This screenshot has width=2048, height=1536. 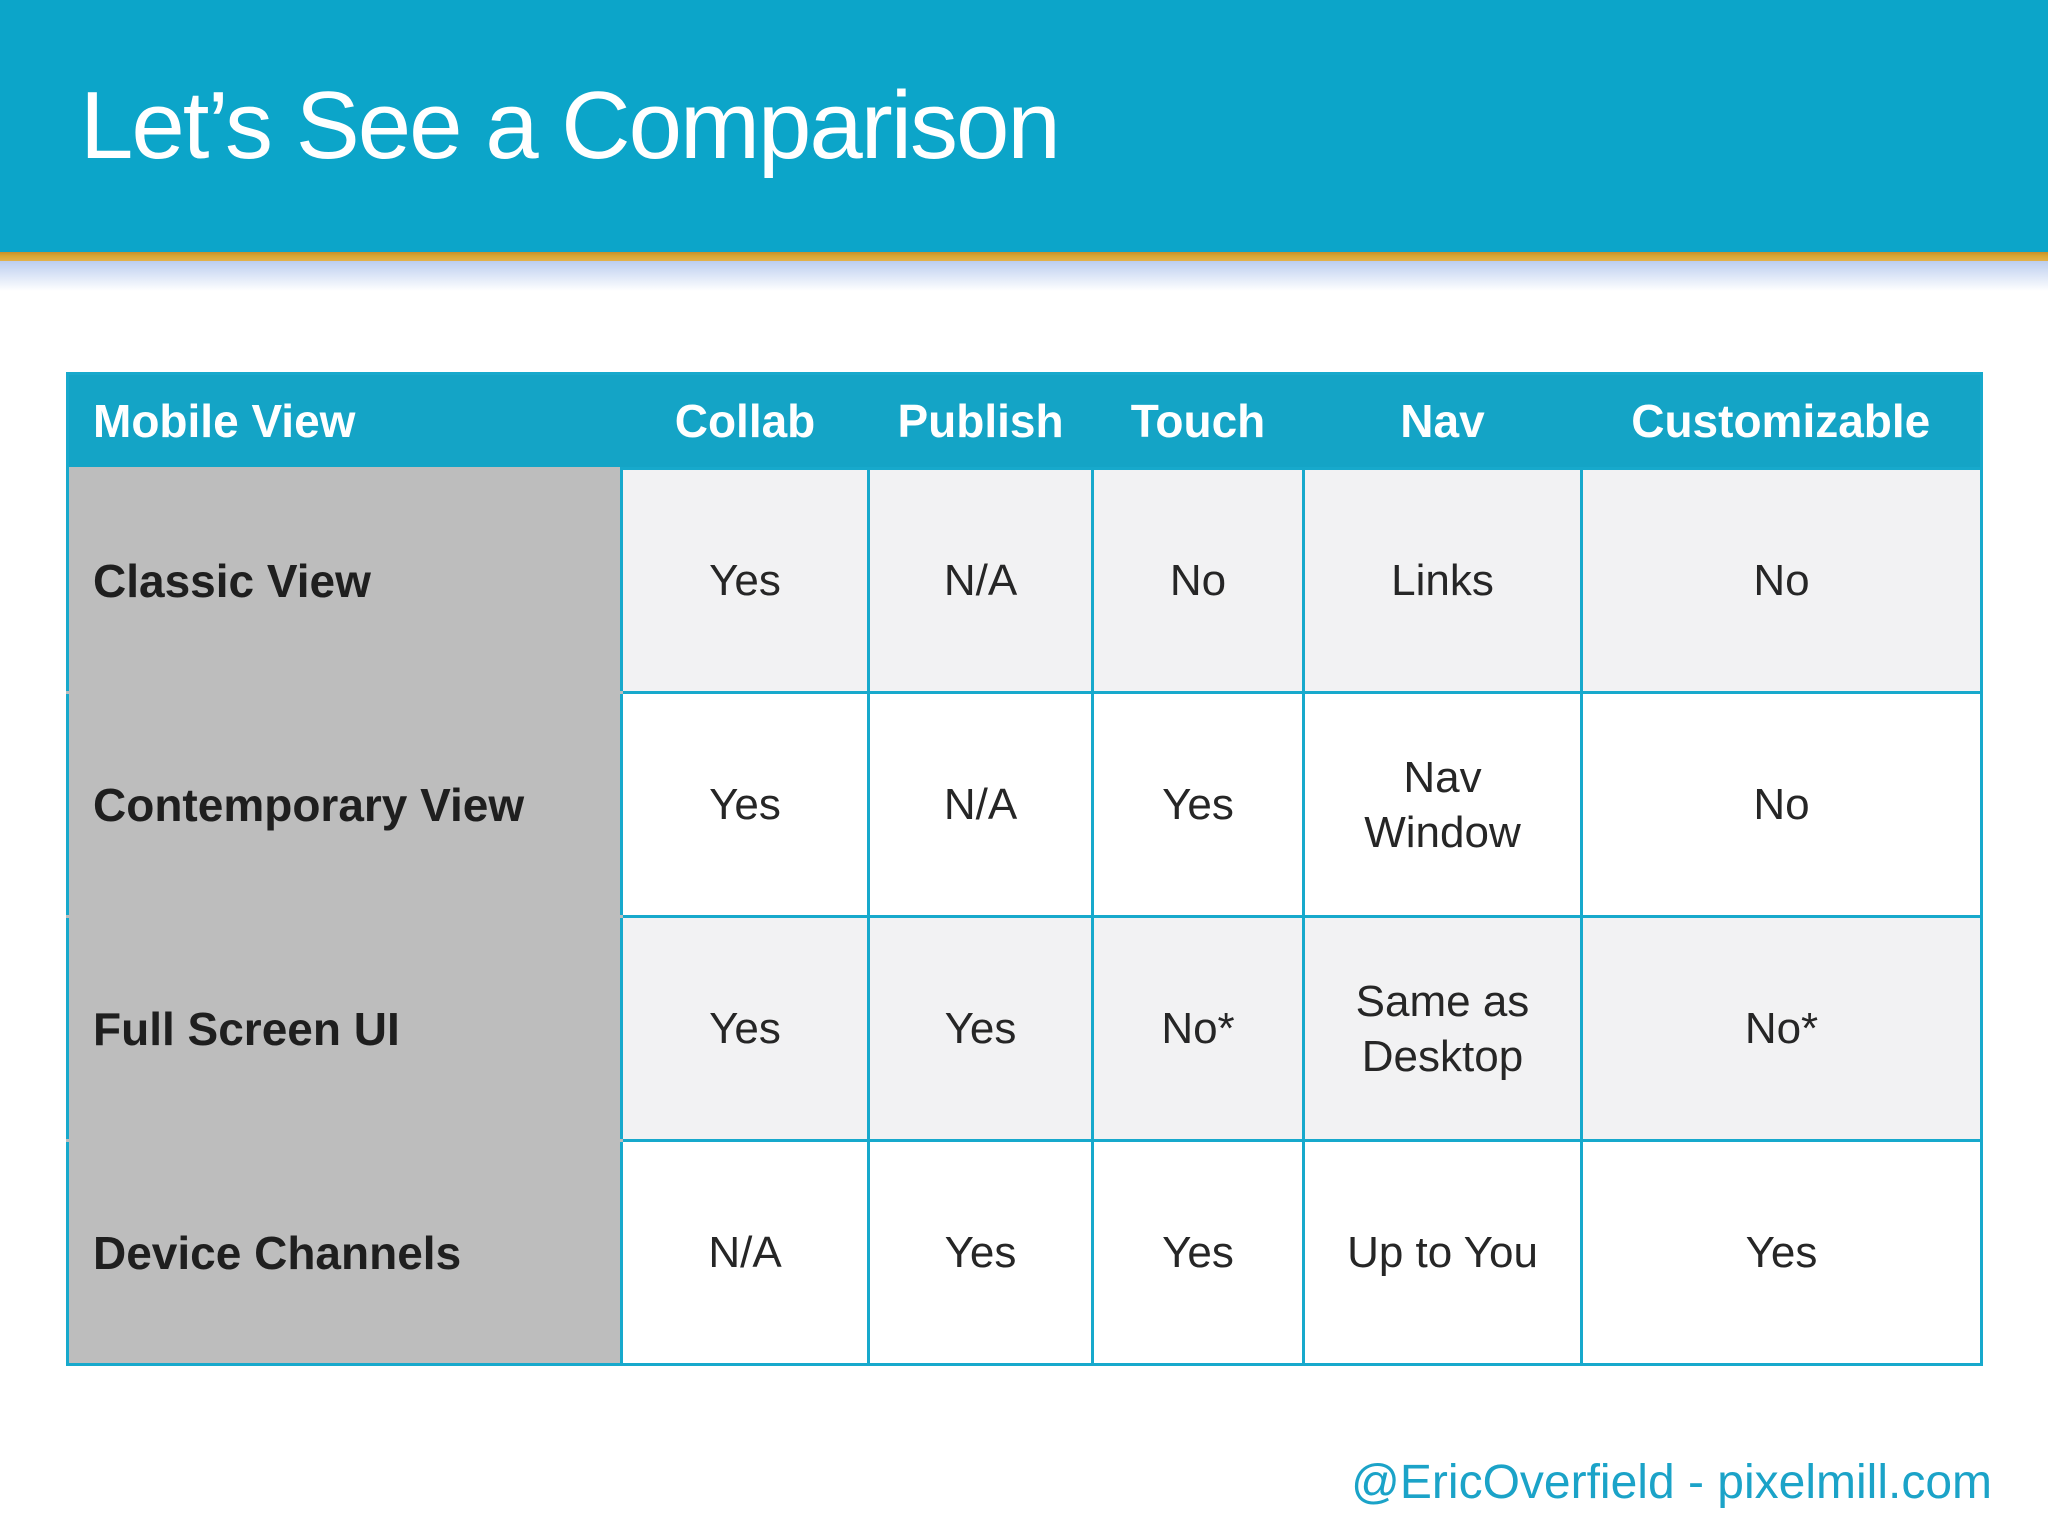 What do you see at coordinates (1442, 804) in the screenshot?
I see `table-cell: Nav Window` at bounding box center [1442, 804].